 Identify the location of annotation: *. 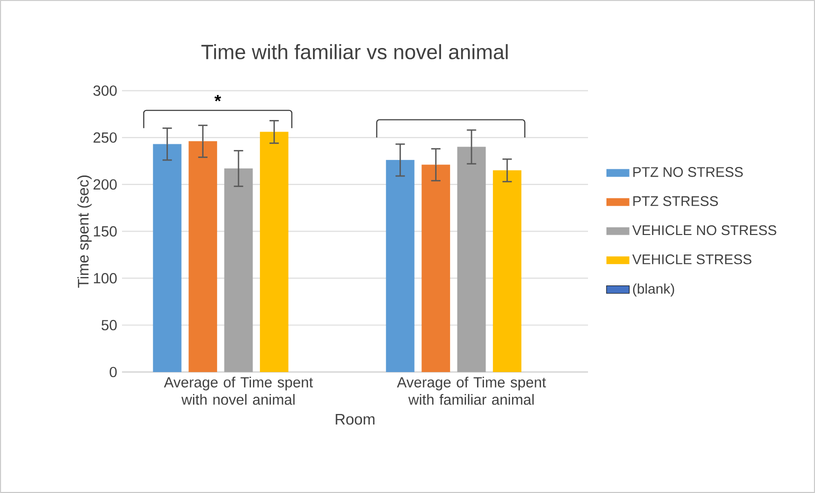
(218, 98).